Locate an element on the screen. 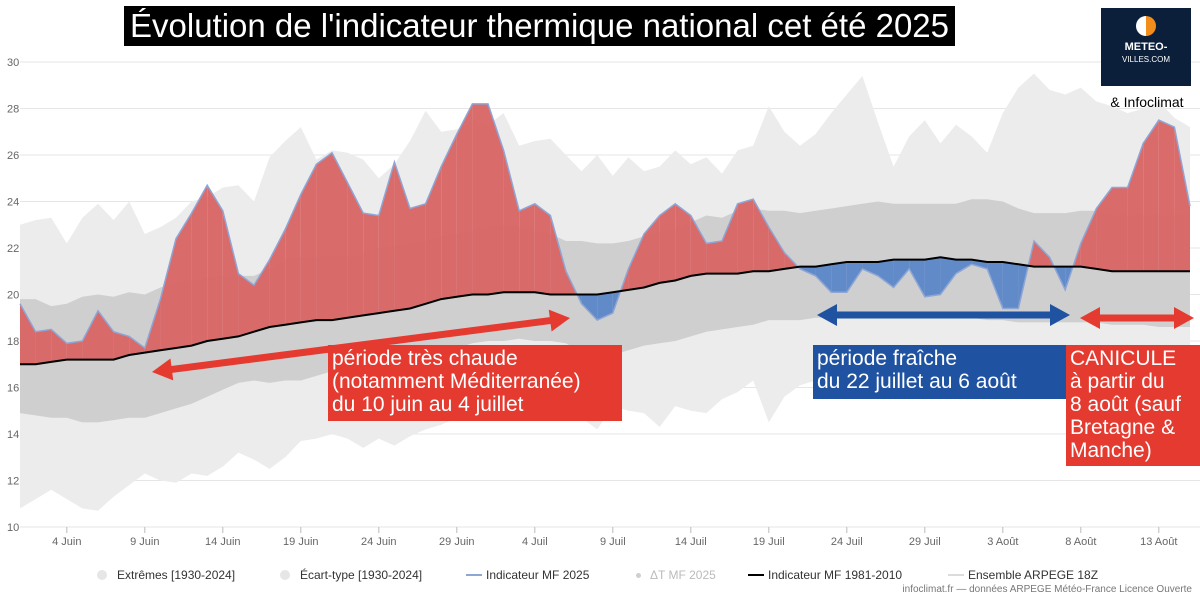 The height and width of the screenshot is (600, 1200). logo-name: METEO- is located at coordinates (1146, 47).